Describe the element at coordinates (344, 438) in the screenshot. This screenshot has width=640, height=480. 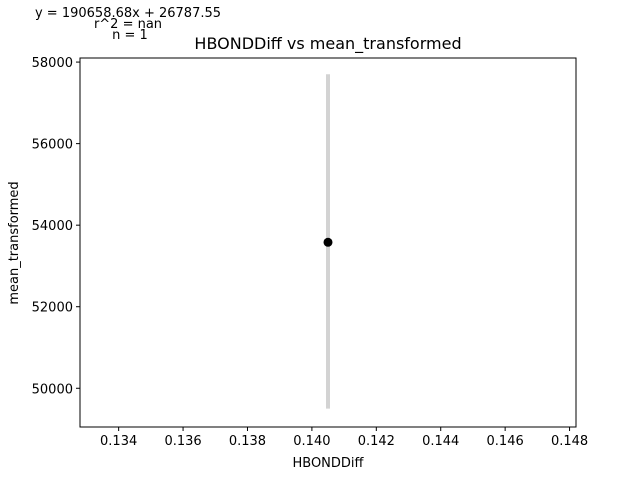
I see `x-axis: 0.134 0.136 0.138 0.140 0.142 0.144 0.146 0.148` at that location.